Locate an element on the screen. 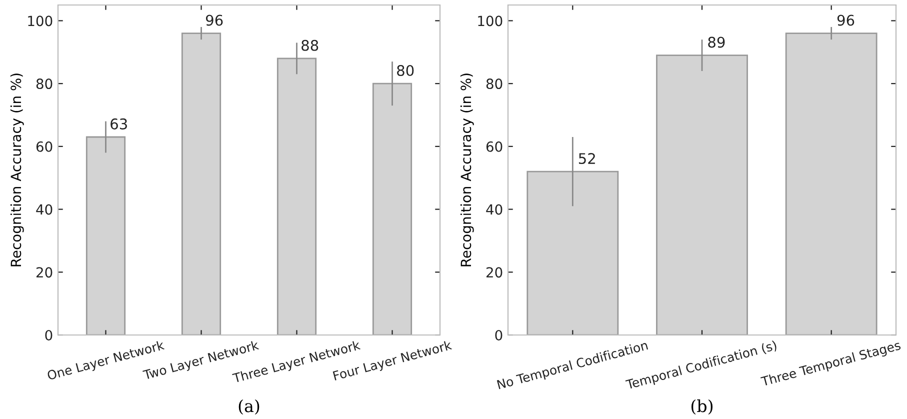 Image resolution: width=907 pixels, height=419 pixels. data-label: 80 is located at coordinates (405, 70).